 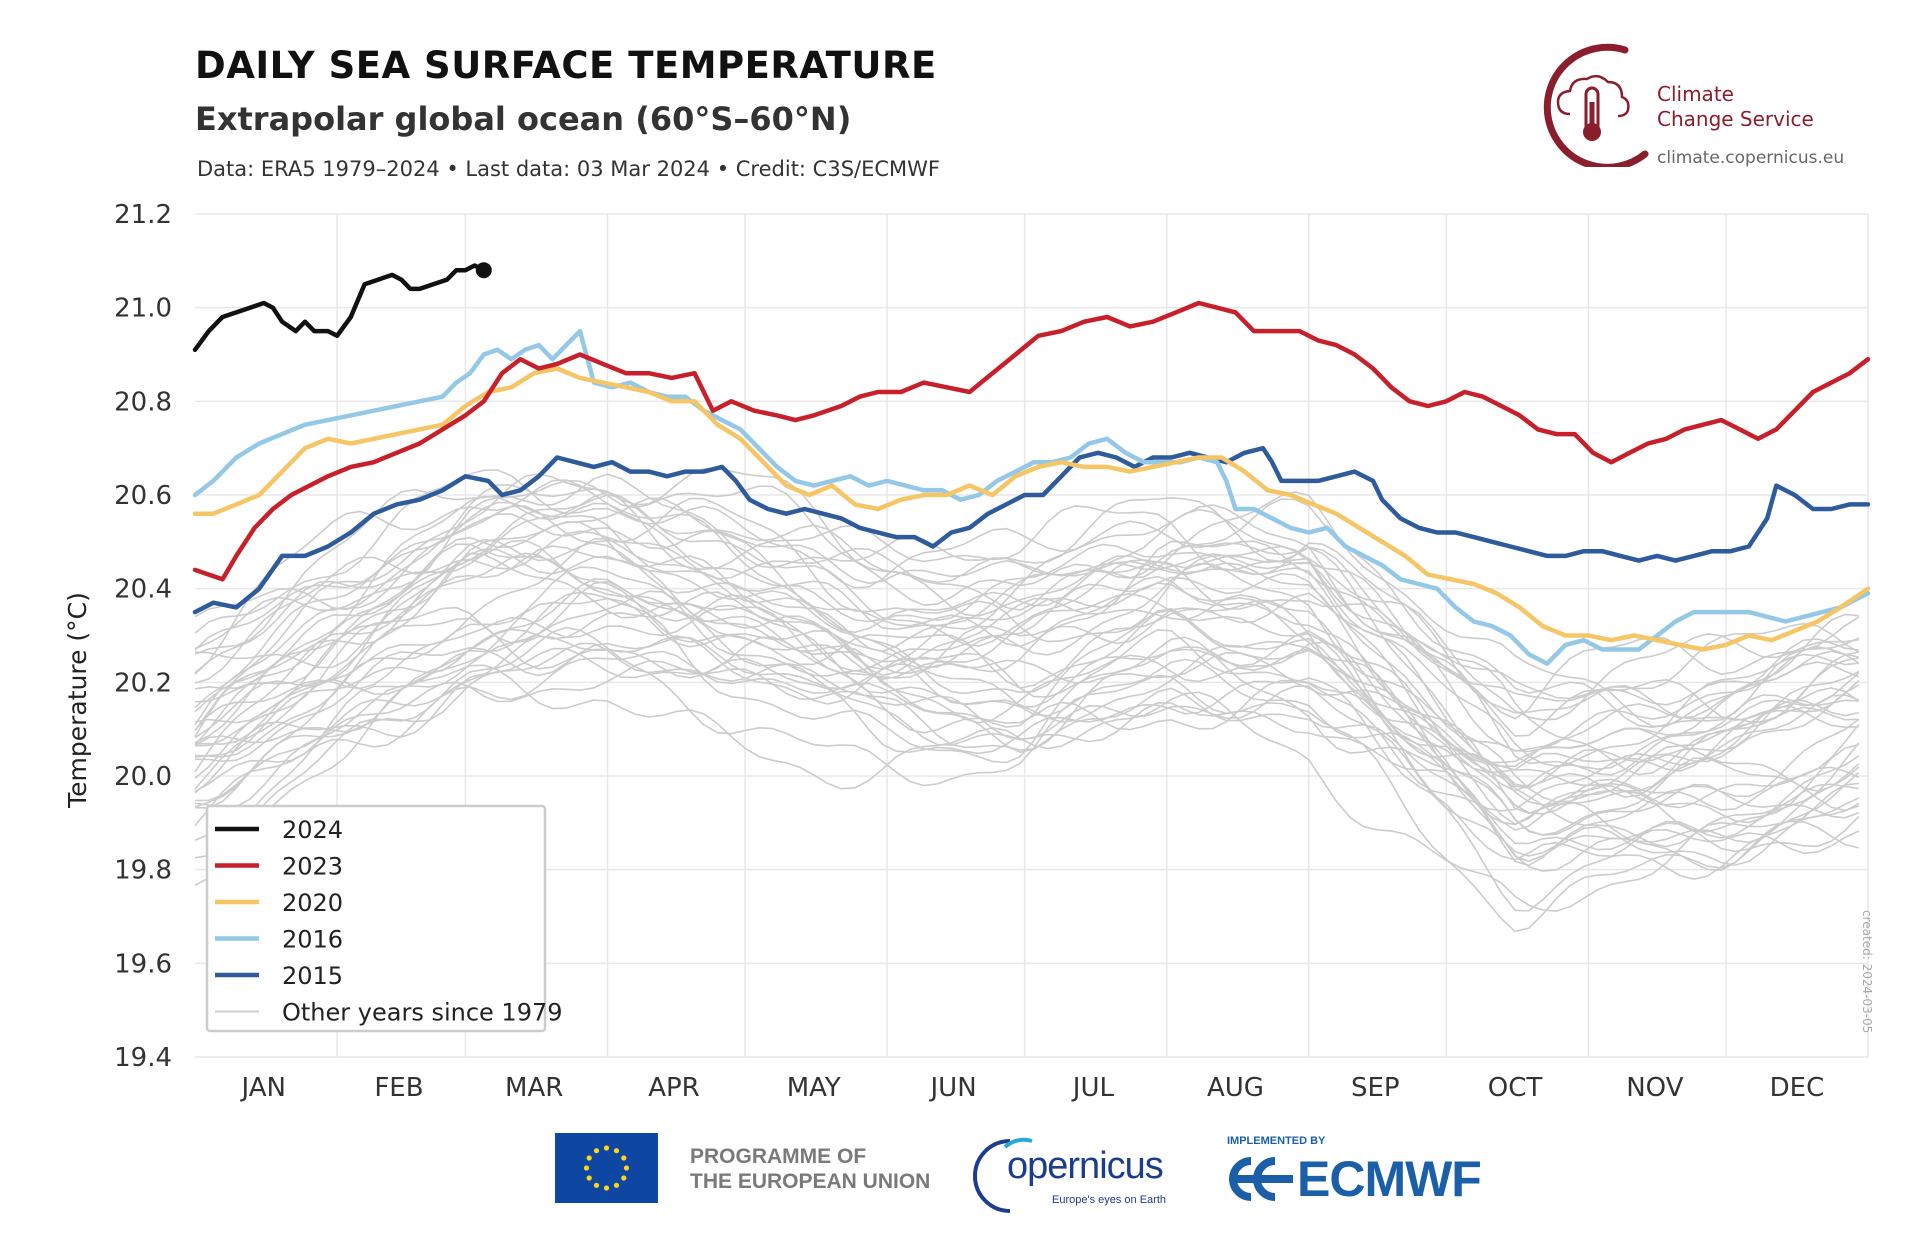 What do you see at coordinates (143, 309) in the screenshot?
I see `y-tick-label: 21.0` at bounding box center [143, 309].